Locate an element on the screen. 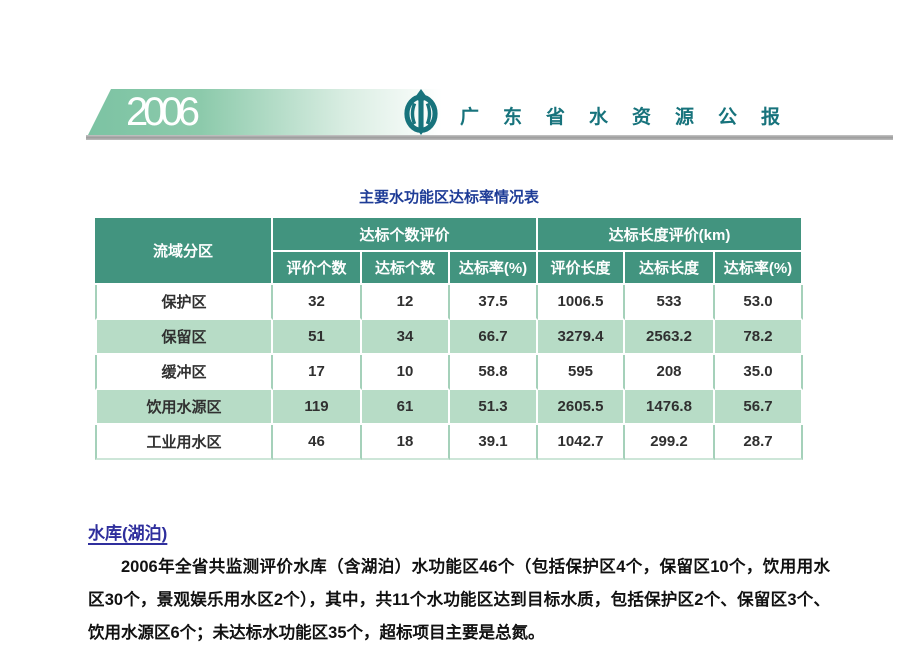 The height and width of the screenshot is (650, 900). table-cell: 51.3 is located at coordinates (494, 407).